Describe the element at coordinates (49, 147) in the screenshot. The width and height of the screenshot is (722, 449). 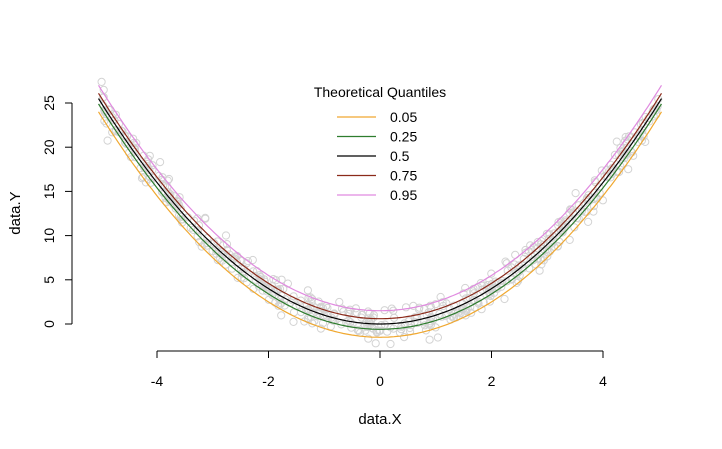
I see `y-tick-label-4: 20` at that location.